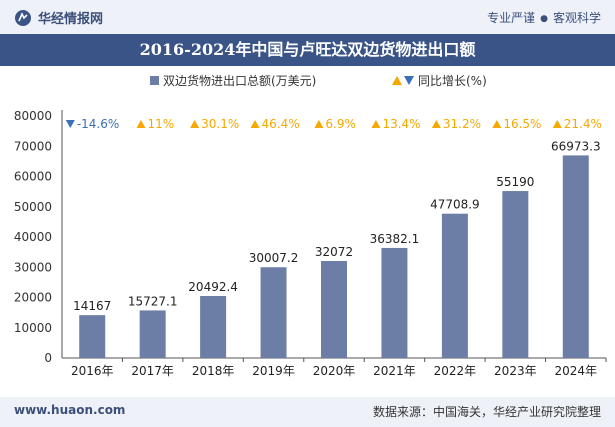  Describe the element at coordinates (33, 267) in the screenshot. I see `y-tick-label: 30000` at that location.